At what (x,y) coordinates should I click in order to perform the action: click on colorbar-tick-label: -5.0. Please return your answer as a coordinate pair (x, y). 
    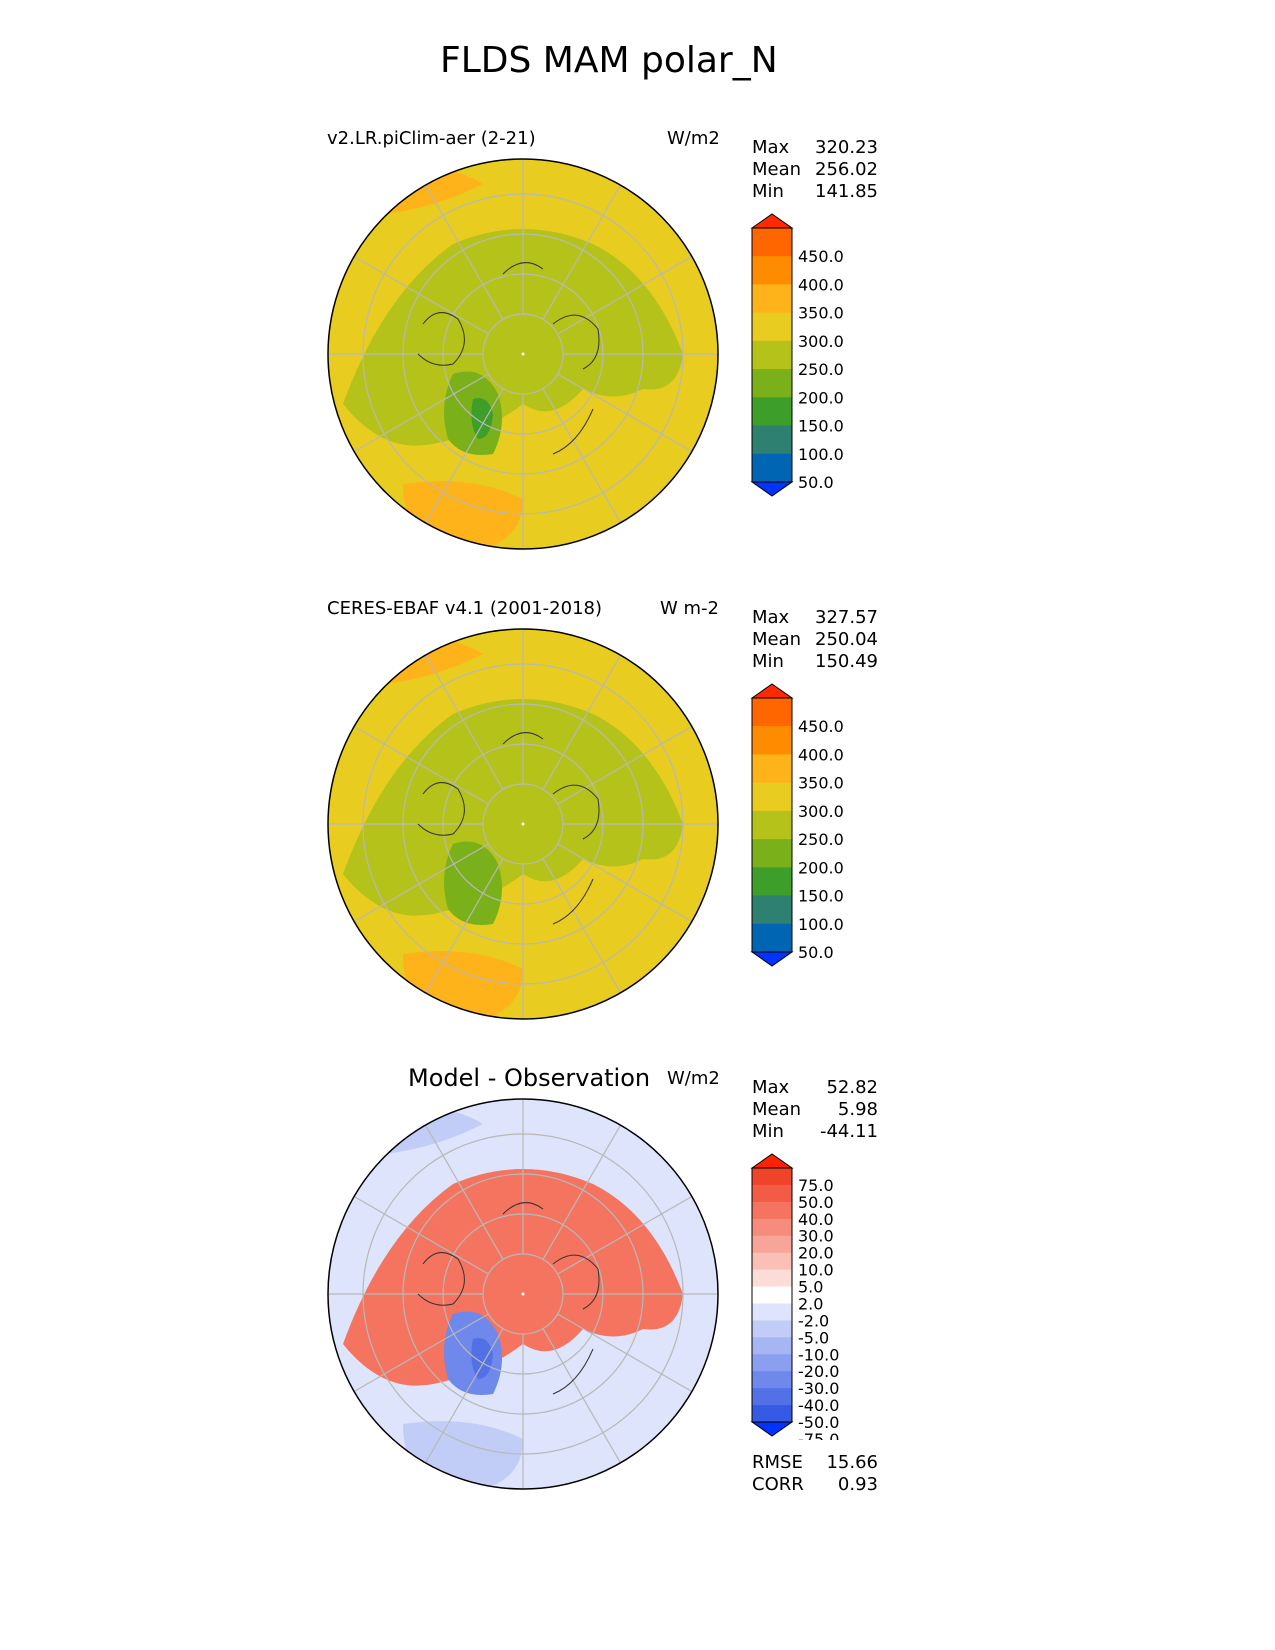
    Looking at the image, I should click on (813, 1337).